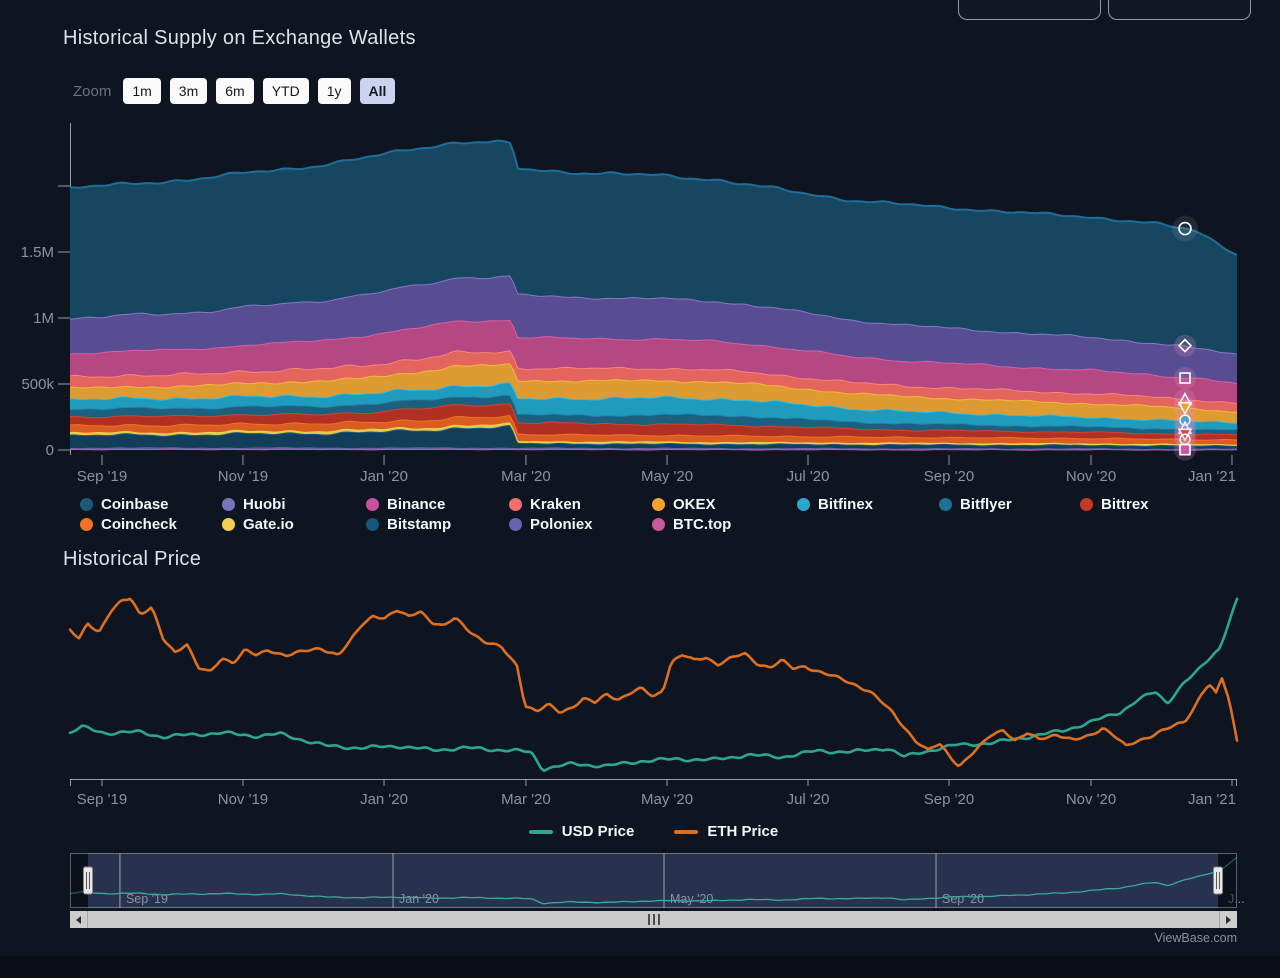 The height and width of the screenshot is (978, 1280). Describe the element at coordinates (128, 524) in the screenshot. I see `legend-item-coincheck: Coincheck` at that location.